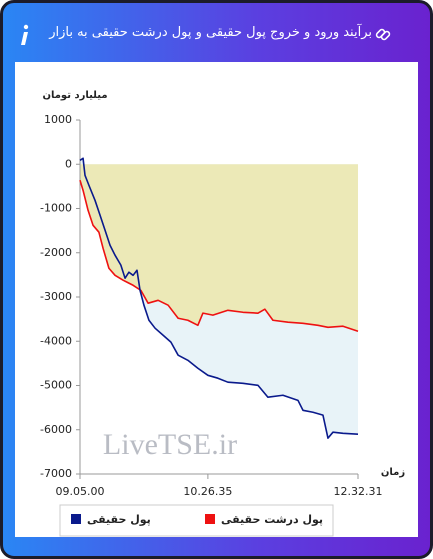 This screenshot has height=559, width=433. Describe the element at coordinates (56, 473) in the screenshot. I see `y-tick-label: -7000` at that location.